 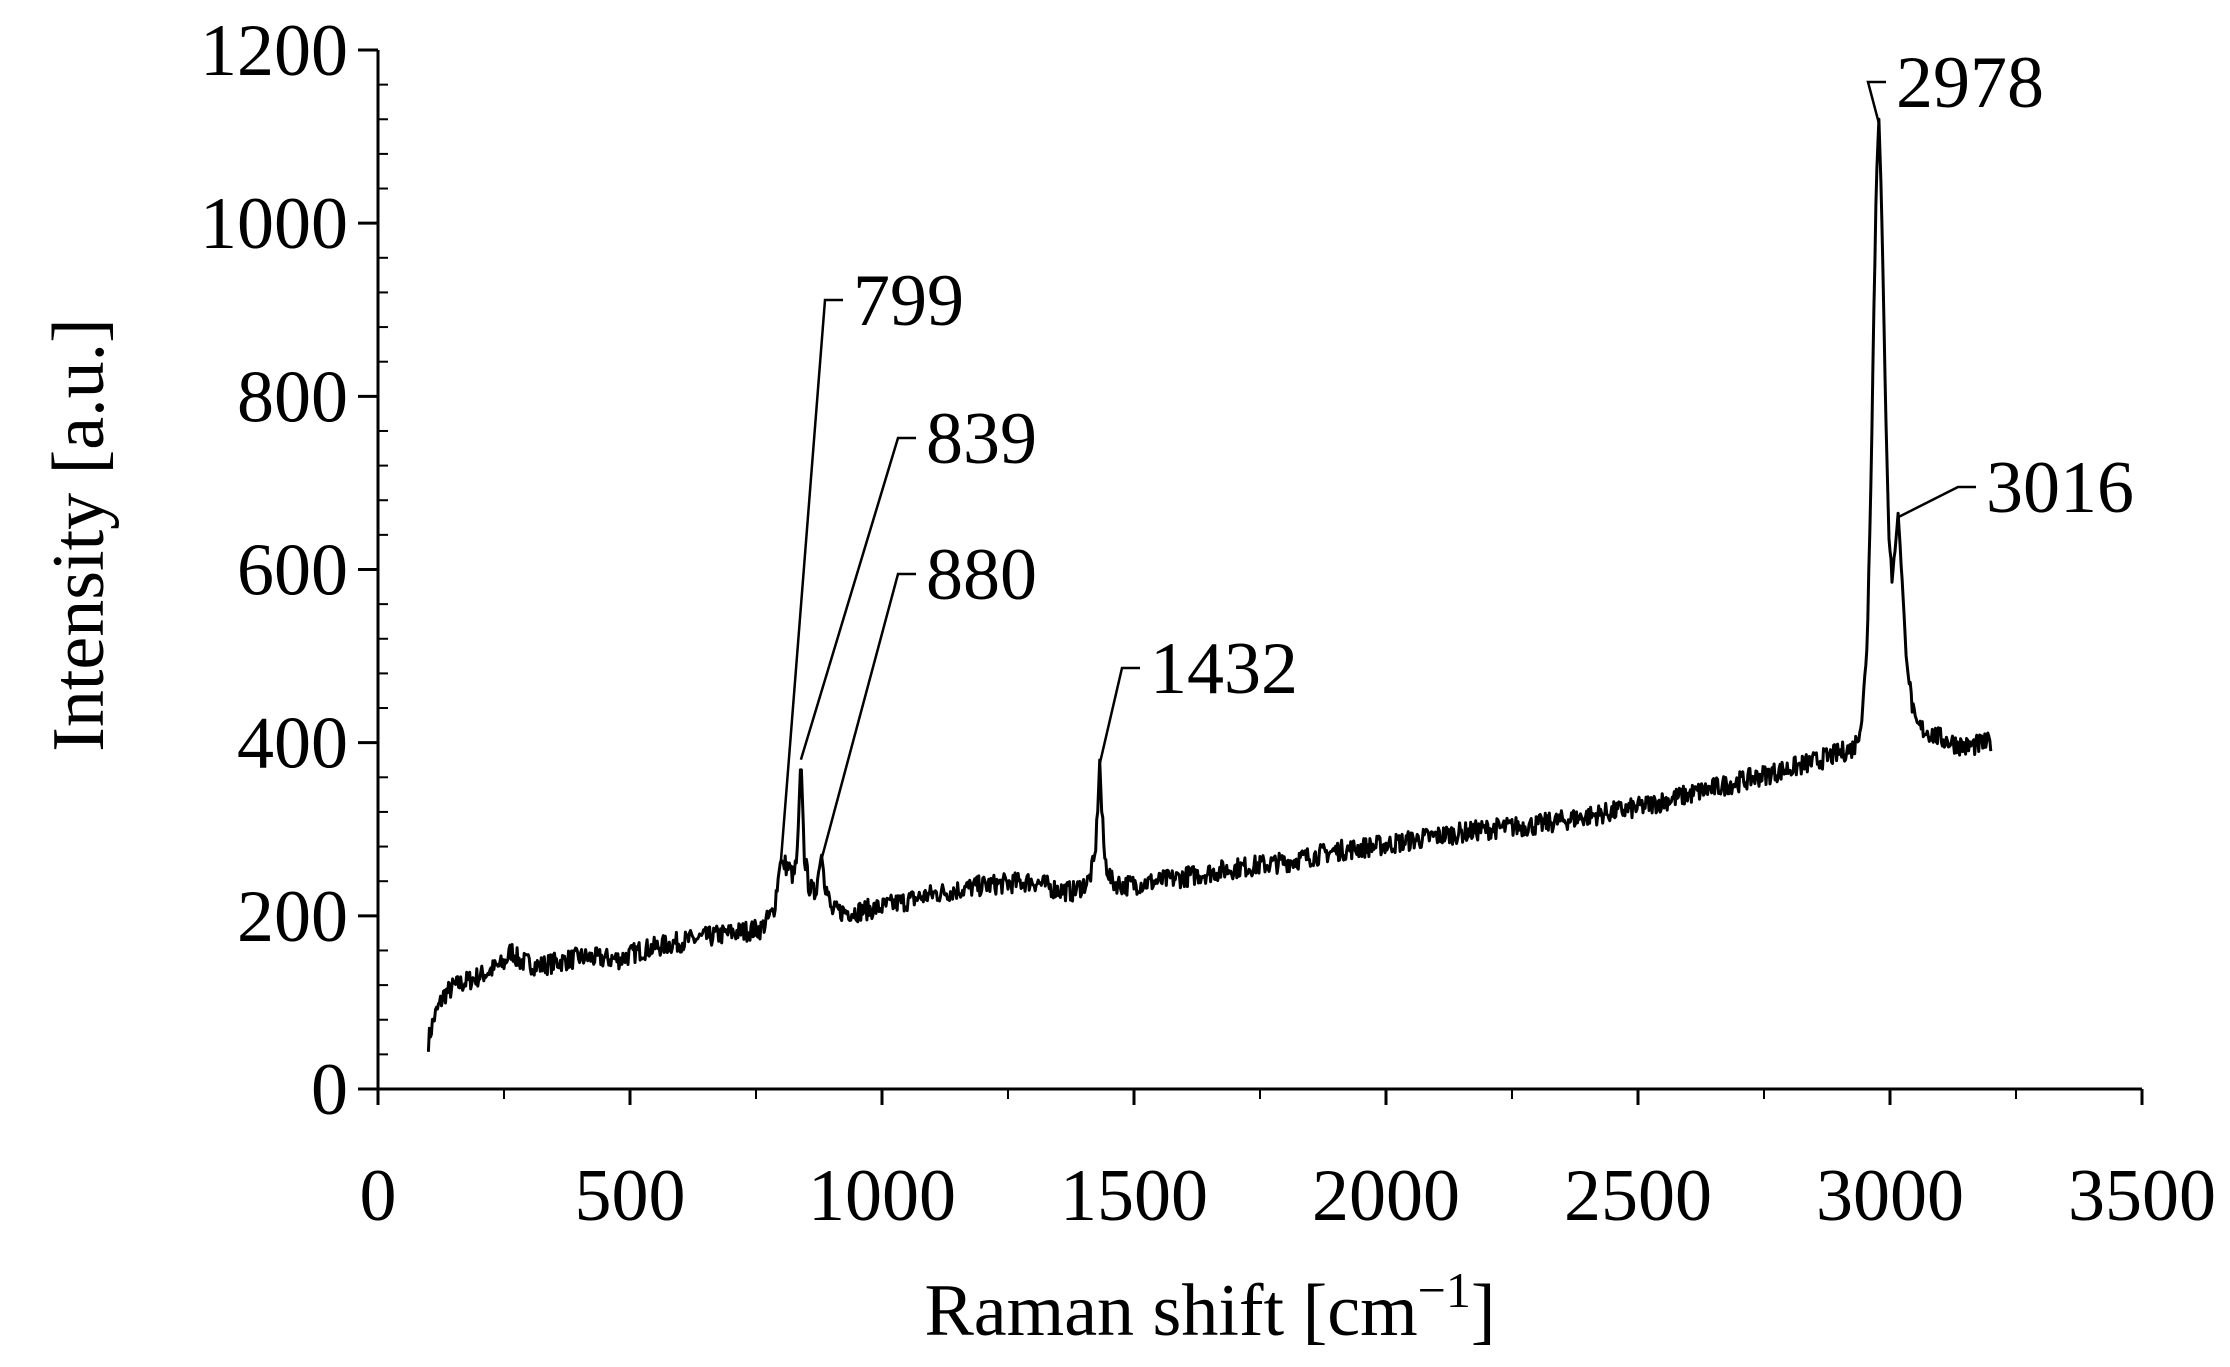 I want to click on x-axis-title: Raman shift [cm−1], so click(x=1209, y=1307).